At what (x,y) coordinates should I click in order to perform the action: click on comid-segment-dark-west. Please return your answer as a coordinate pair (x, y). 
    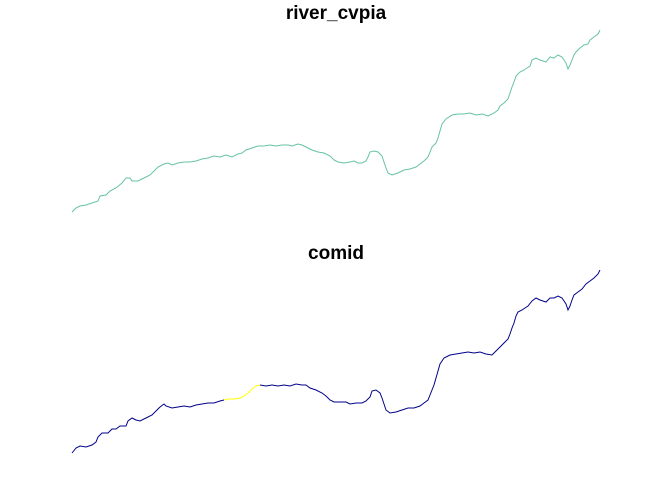
    Looking at the image, I should click on (148, 426).